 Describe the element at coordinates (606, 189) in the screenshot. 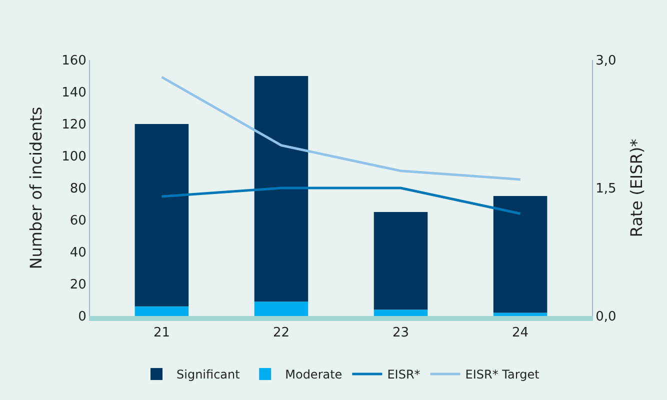

I see `y2-tick-label: 1,5` at that location.